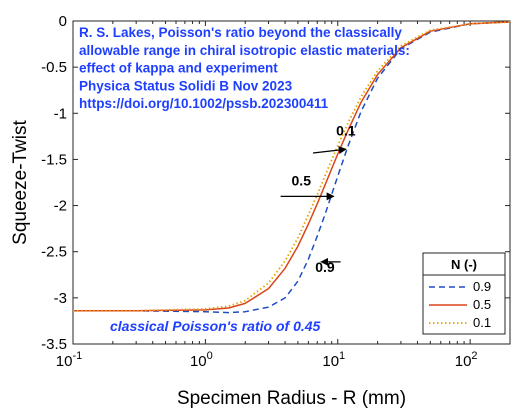  Describe the element at coordinates (204, 103) in the screenshot. I see `citation-line: https://doi.org/10.1002/pssb.202300411` at that location.